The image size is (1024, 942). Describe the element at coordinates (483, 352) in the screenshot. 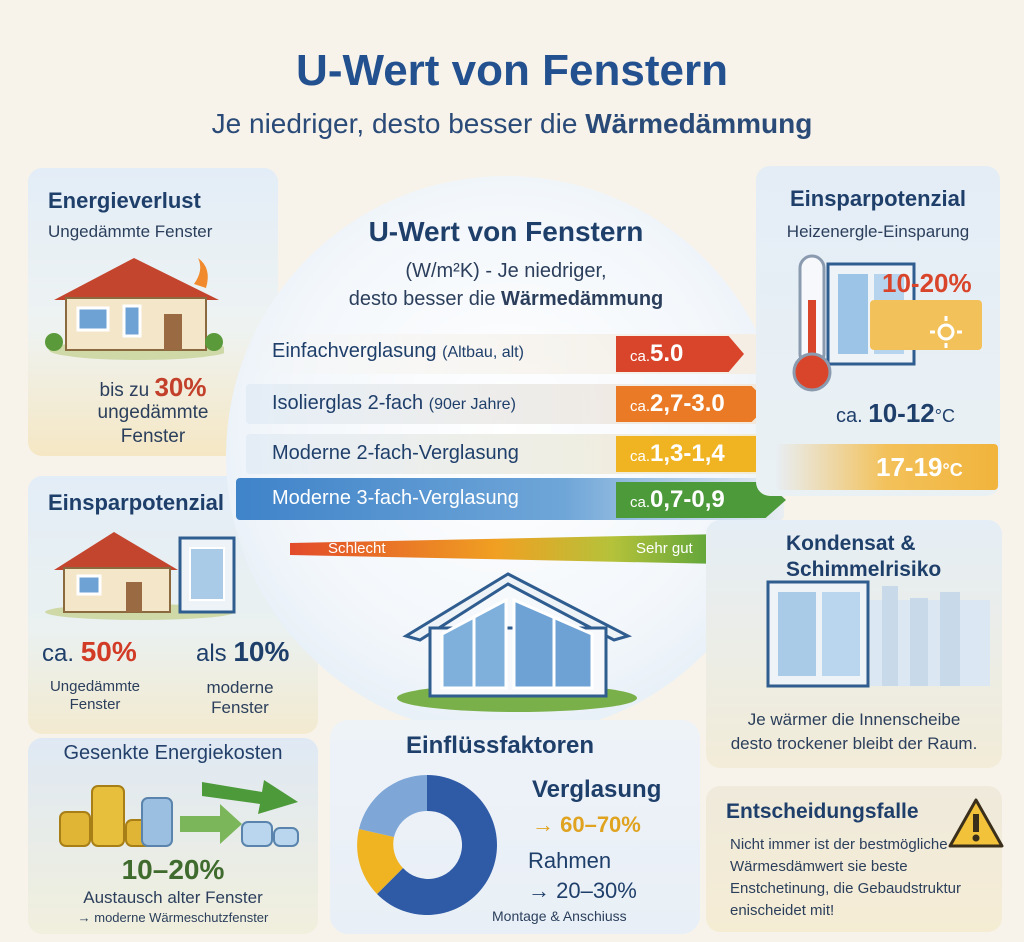

I see `row-1-note: (Altbau, alt)` at that location.